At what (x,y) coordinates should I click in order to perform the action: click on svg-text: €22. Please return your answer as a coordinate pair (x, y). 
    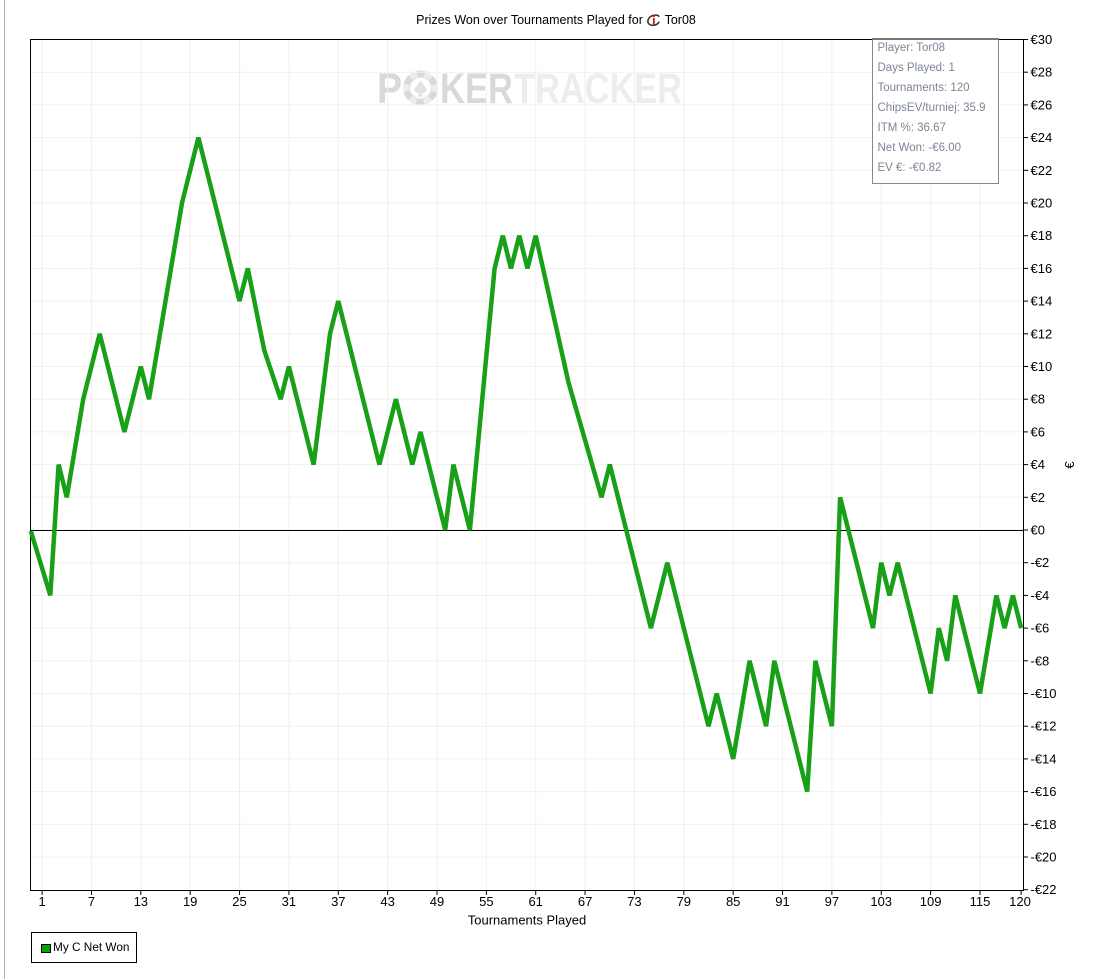
    Looking at the image, I should click on (1042, 170).